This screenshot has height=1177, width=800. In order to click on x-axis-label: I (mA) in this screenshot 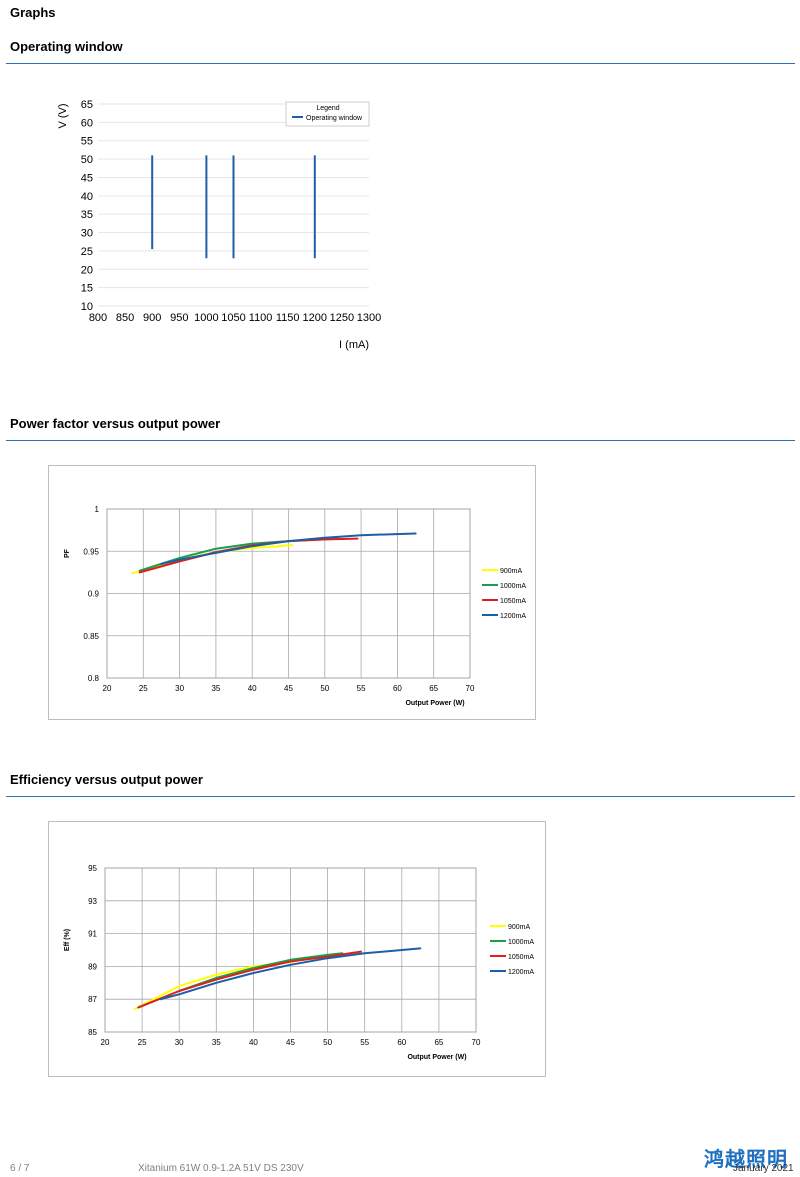, I will do `click(354, 345)`.